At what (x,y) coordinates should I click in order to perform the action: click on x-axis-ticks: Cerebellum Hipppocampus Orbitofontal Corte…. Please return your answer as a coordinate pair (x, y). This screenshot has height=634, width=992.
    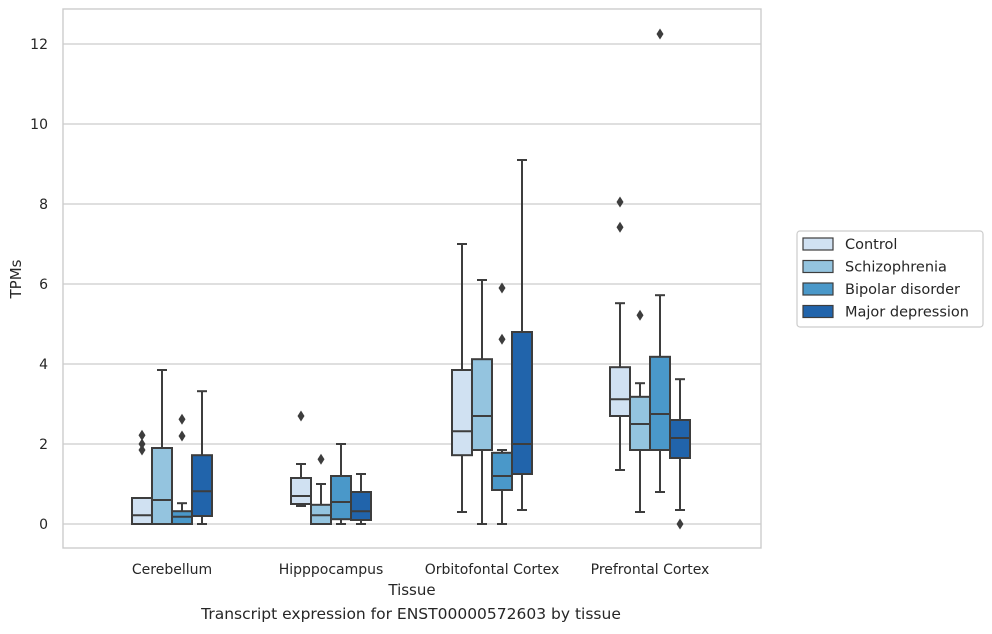
    Looking at the image, I should click on (420, 570).